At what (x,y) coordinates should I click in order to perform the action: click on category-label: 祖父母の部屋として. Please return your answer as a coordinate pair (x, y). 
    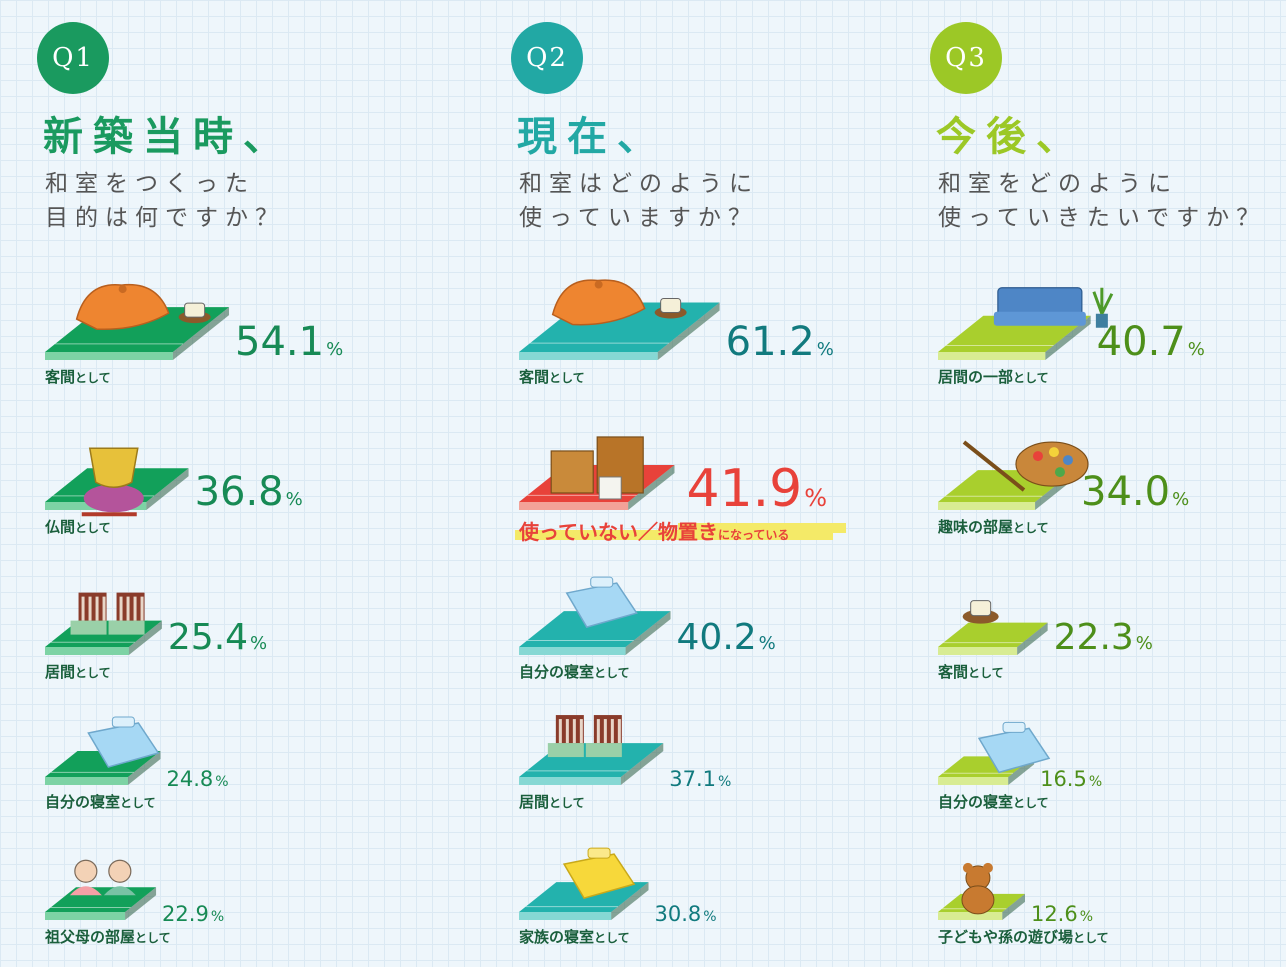
    Looking at the image, I should click on (108, 936).